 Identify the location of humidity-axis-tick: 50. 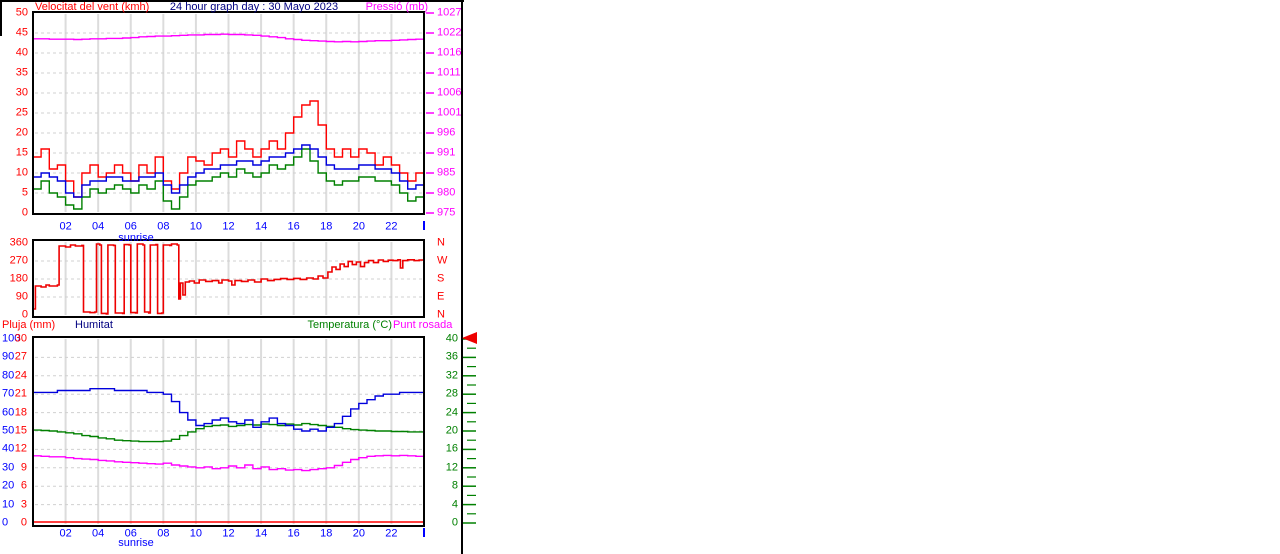
(8, 430).